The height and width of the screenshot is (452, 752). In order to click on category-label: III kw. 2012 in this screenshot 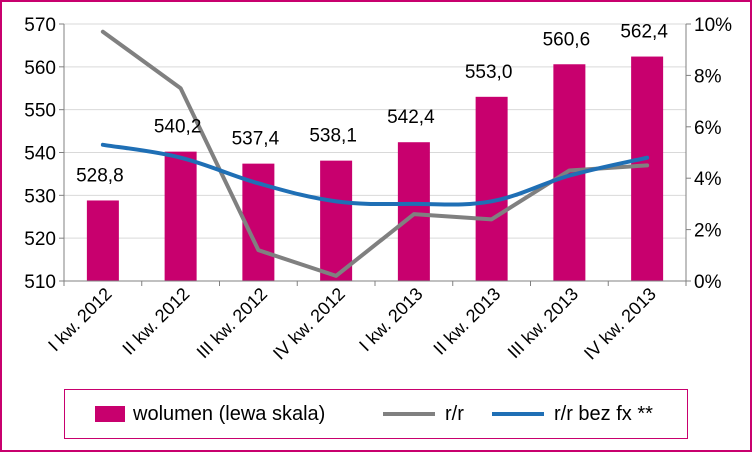, I will do `click(232, 323)`.